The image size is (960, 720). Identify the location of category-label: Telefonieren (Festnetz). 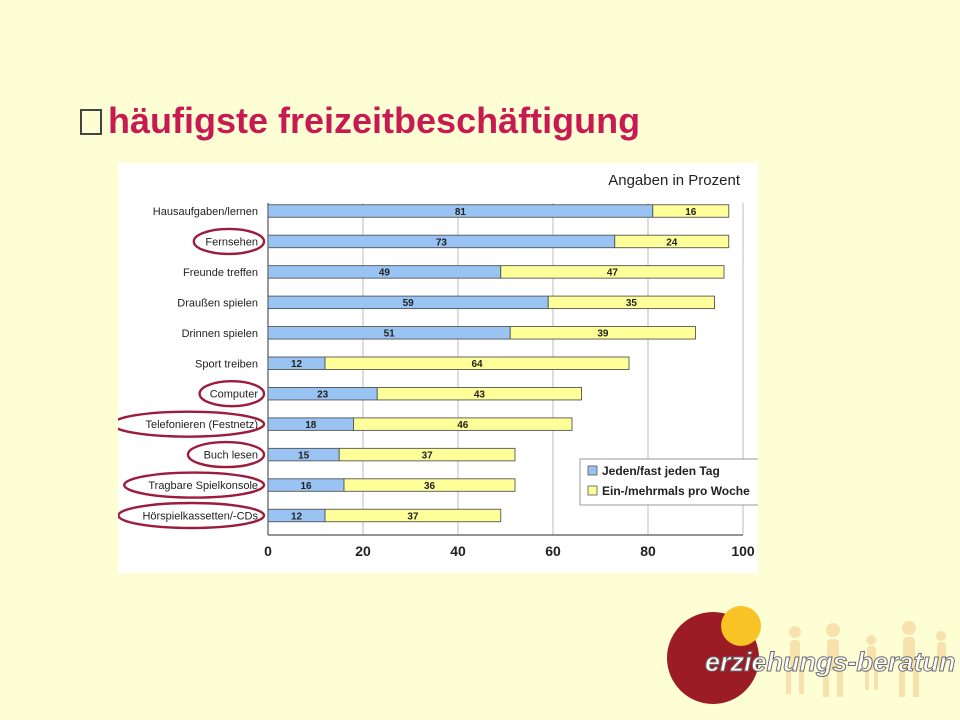
(202, 425).